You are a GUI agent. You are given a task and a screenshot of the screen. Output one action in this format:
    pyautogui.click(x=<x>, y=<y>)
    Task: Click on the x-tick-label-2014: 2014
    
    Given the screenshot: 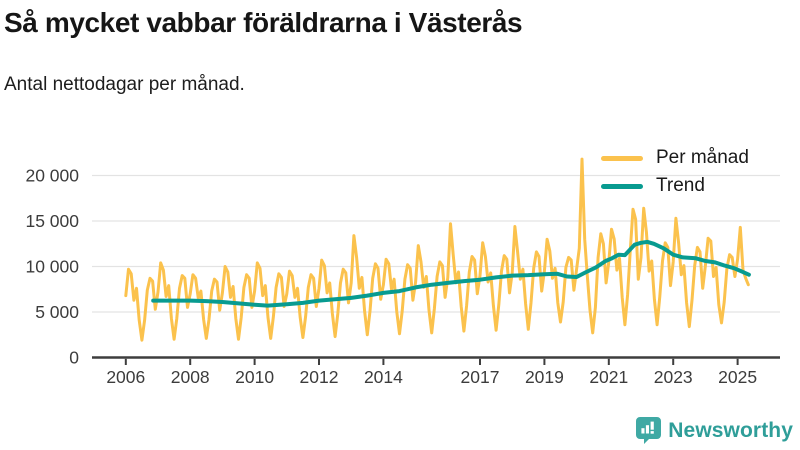 What is the action you would take?
    pyautogui.click(x=383, y=377)
    